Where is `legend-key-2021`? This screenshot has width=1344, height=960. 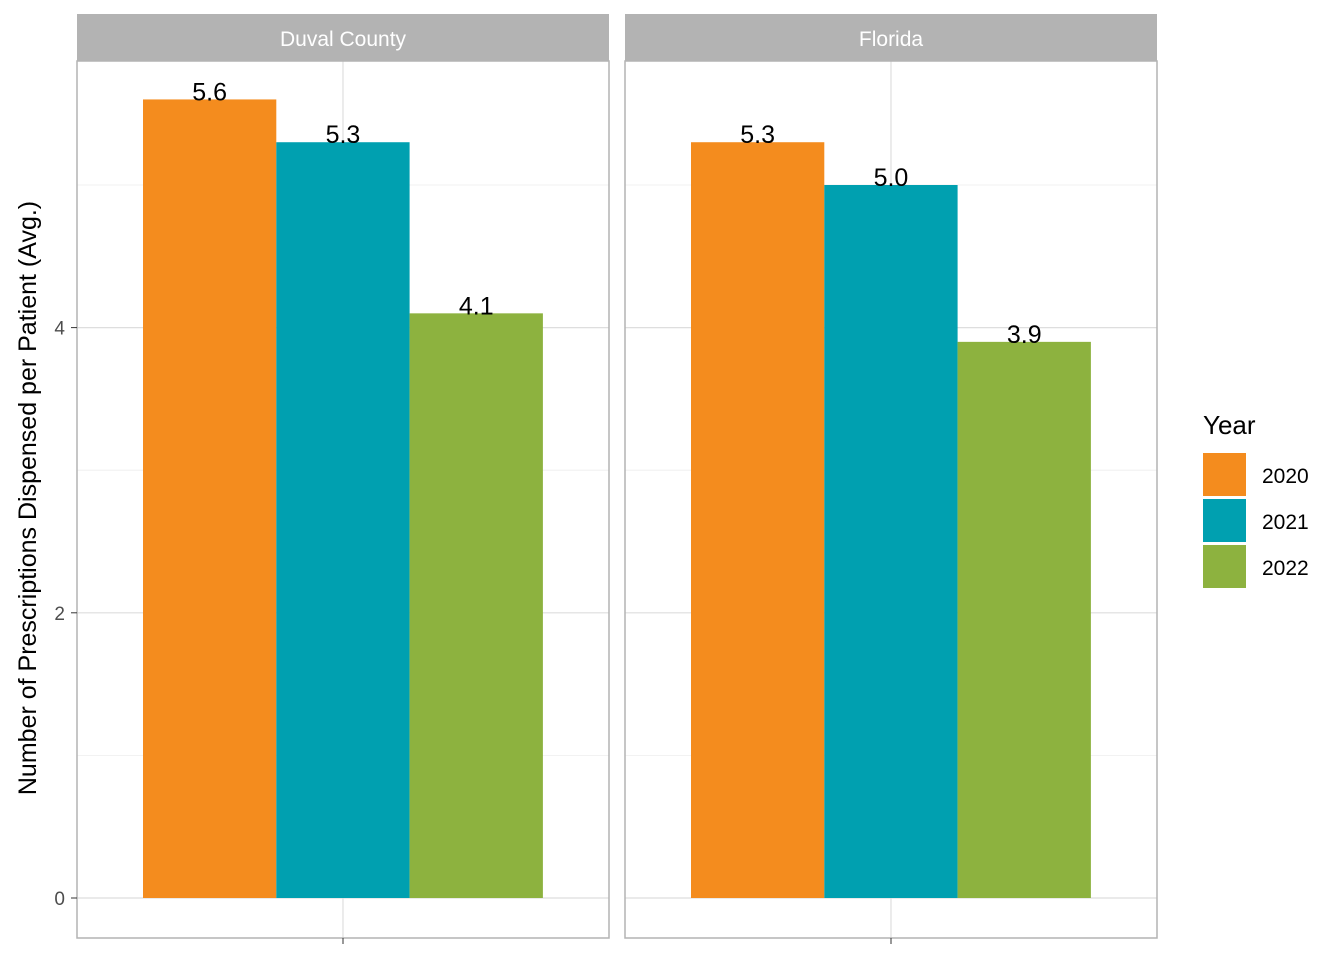
legend-key-2021 is located at coordinates (1224, 520).